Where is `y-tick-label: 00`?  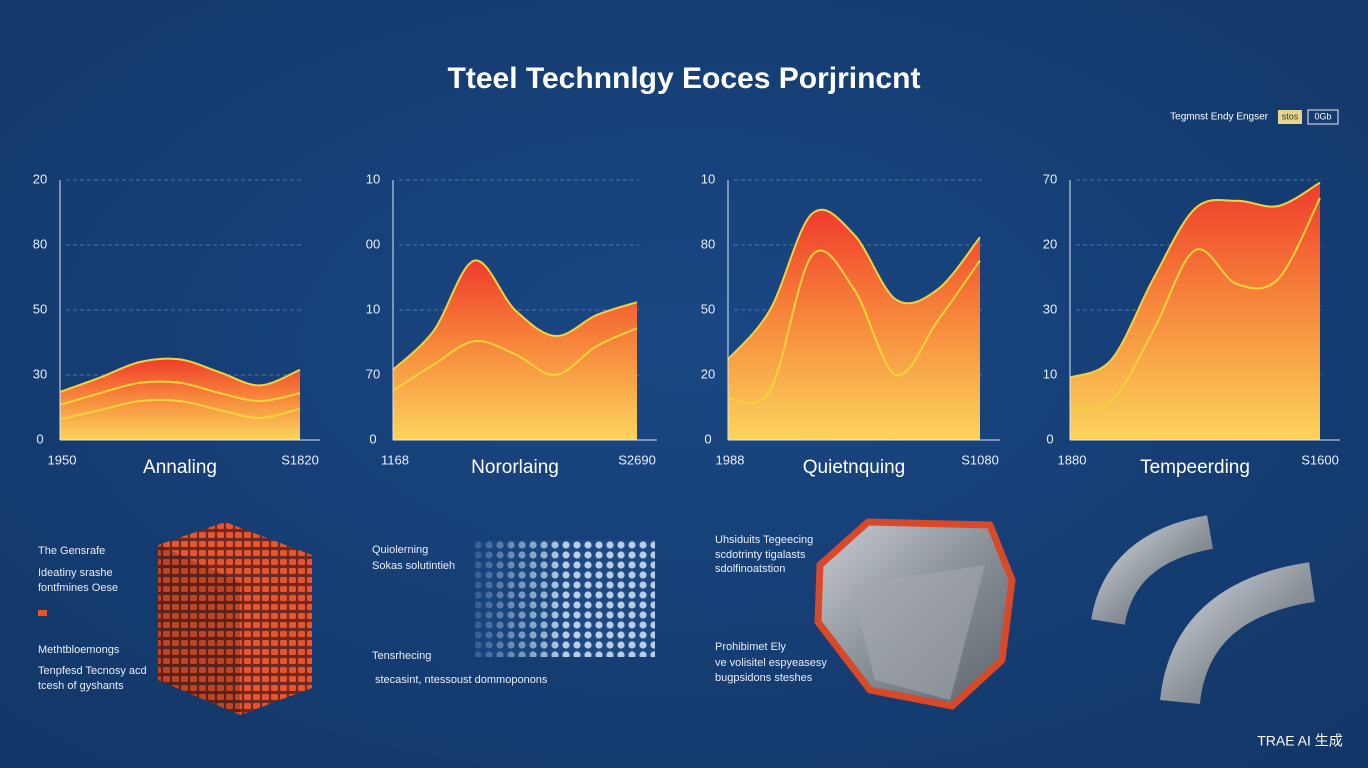
y-tick-label: 00 is located at coordinates (373, 243).